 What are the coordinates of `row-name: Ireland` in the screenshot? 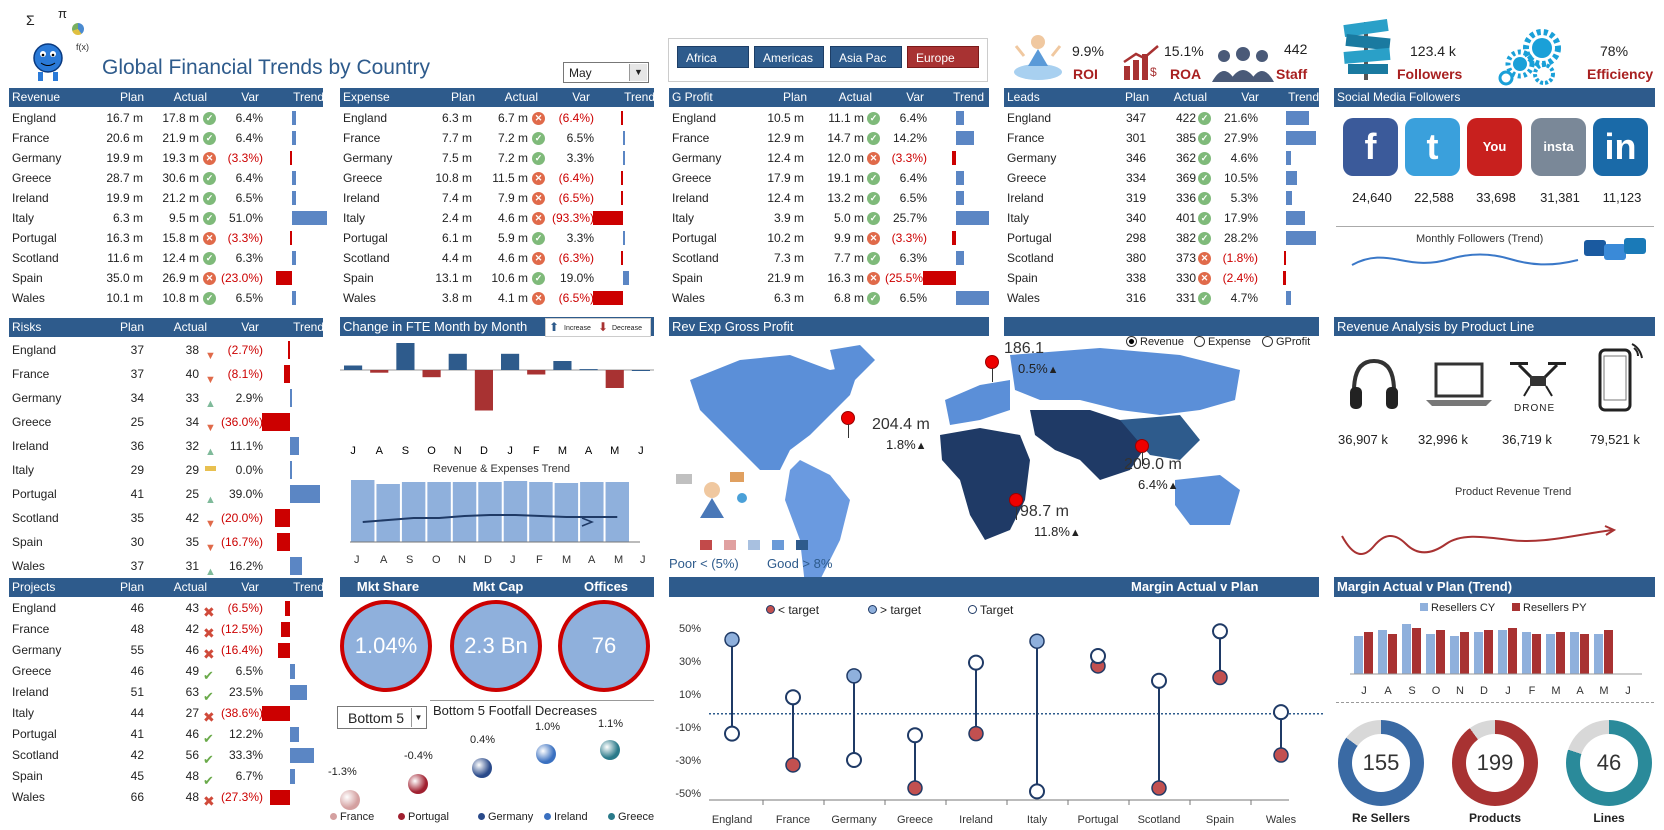 It's located at (361, 198).